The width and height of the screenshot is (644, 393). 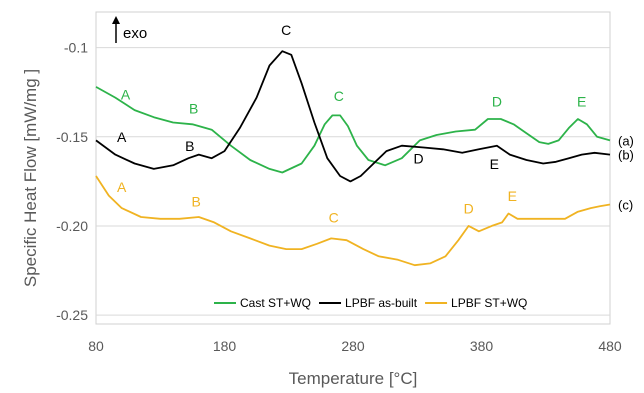 What do you see at coordinates (626, 172) in the screenshot?
I see `curve-tags: (a)(b) (c)` at bounding box center [626, 172].